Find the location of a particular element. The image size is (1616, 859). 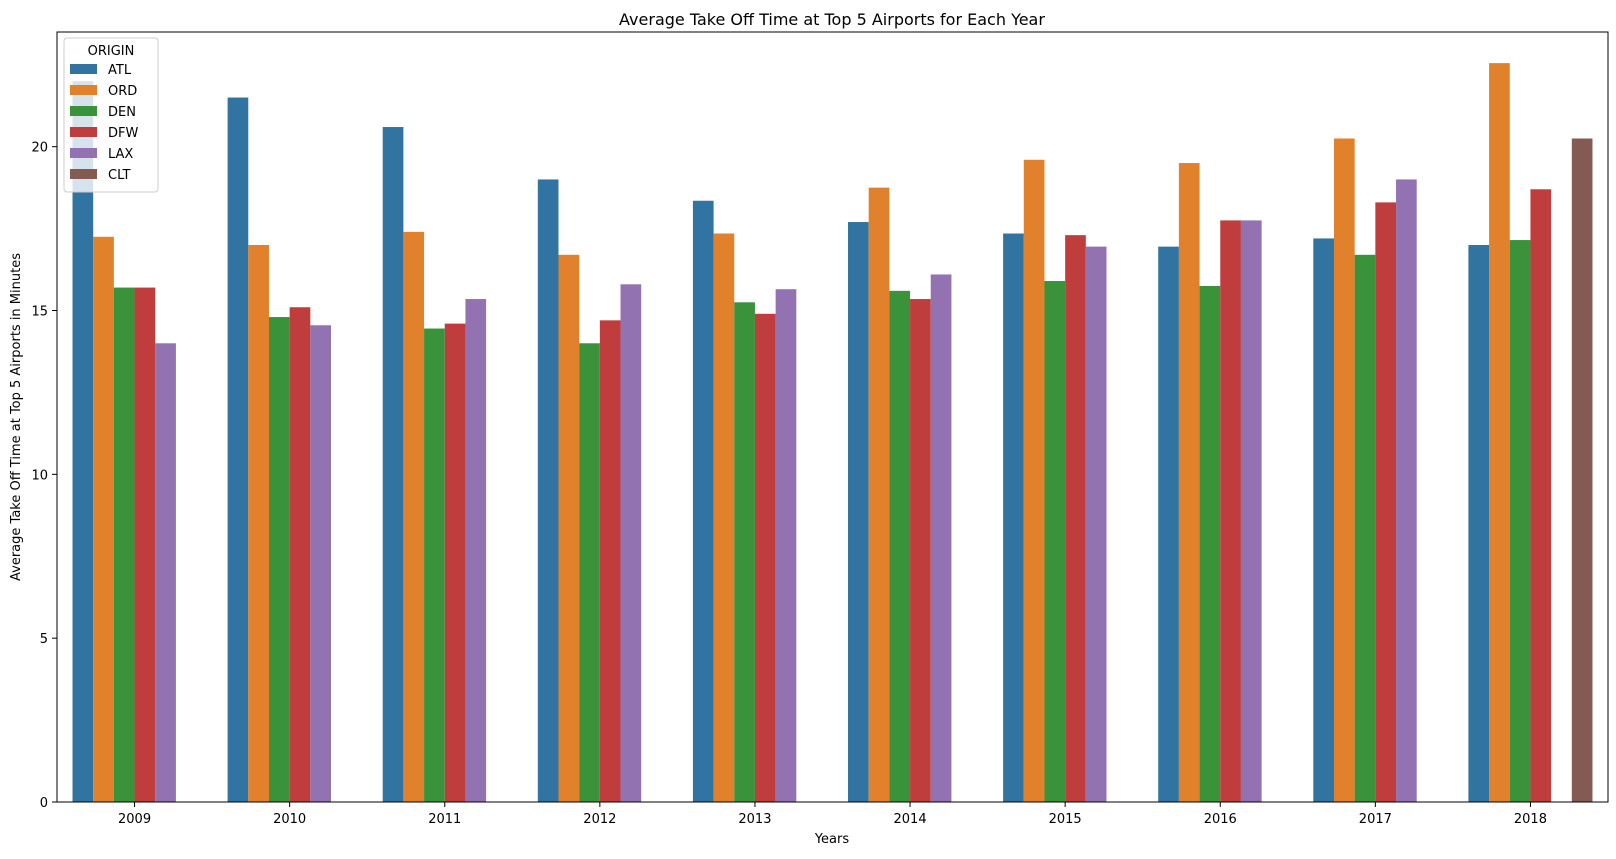

bar-atl-2015 is located at coordinates (1013, 517).